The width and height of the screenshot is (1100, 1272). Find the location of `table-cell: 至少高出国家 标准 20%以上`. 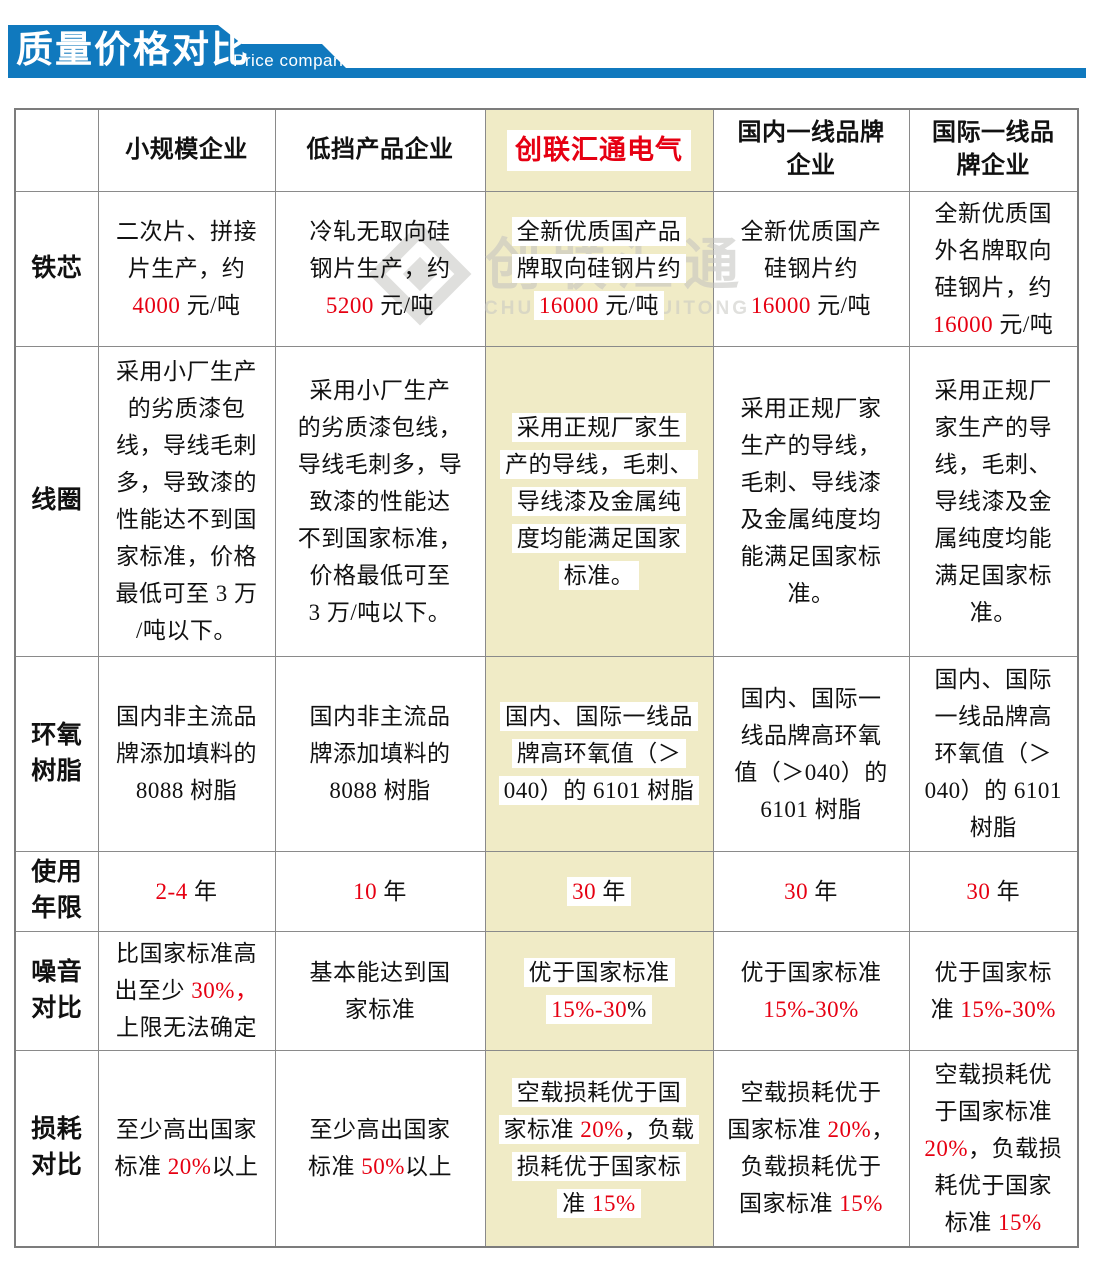

table-cell: 至少高出国家 标准 20%以上 is located at coordinates (186, 1148).